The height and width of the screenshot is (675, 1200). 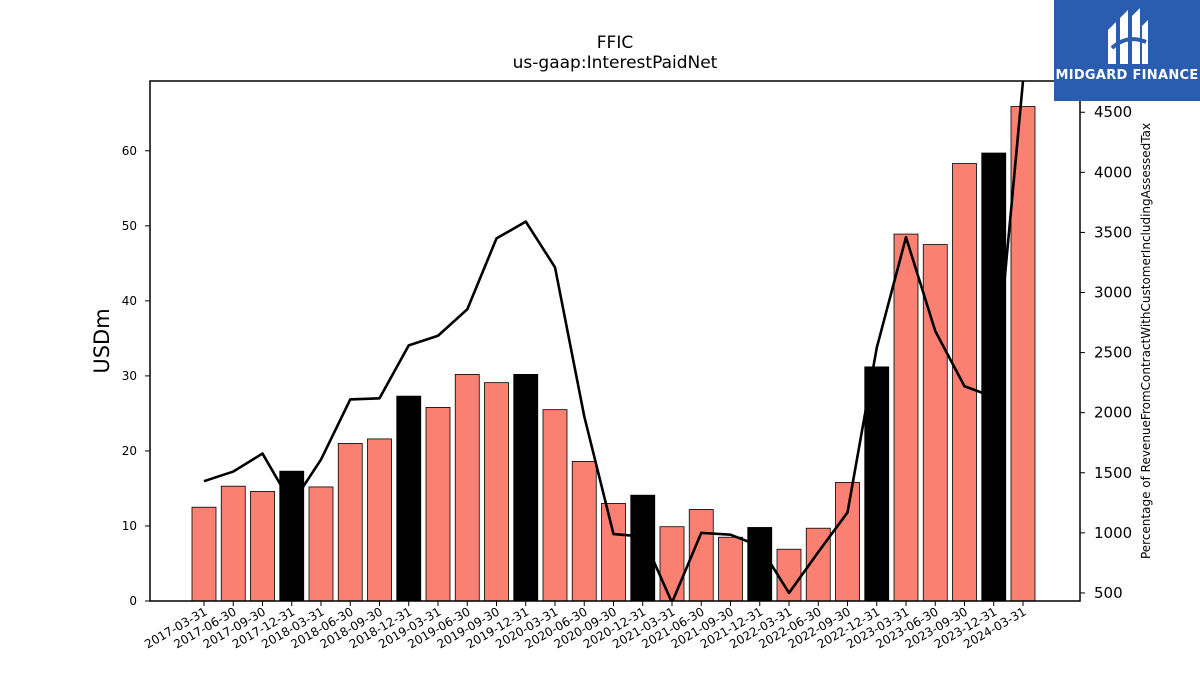 What do you see at coordinates (1113, 172) in the screenshot?
I see `y2-tick-label: 4000` at bounding box center [1113, 172].